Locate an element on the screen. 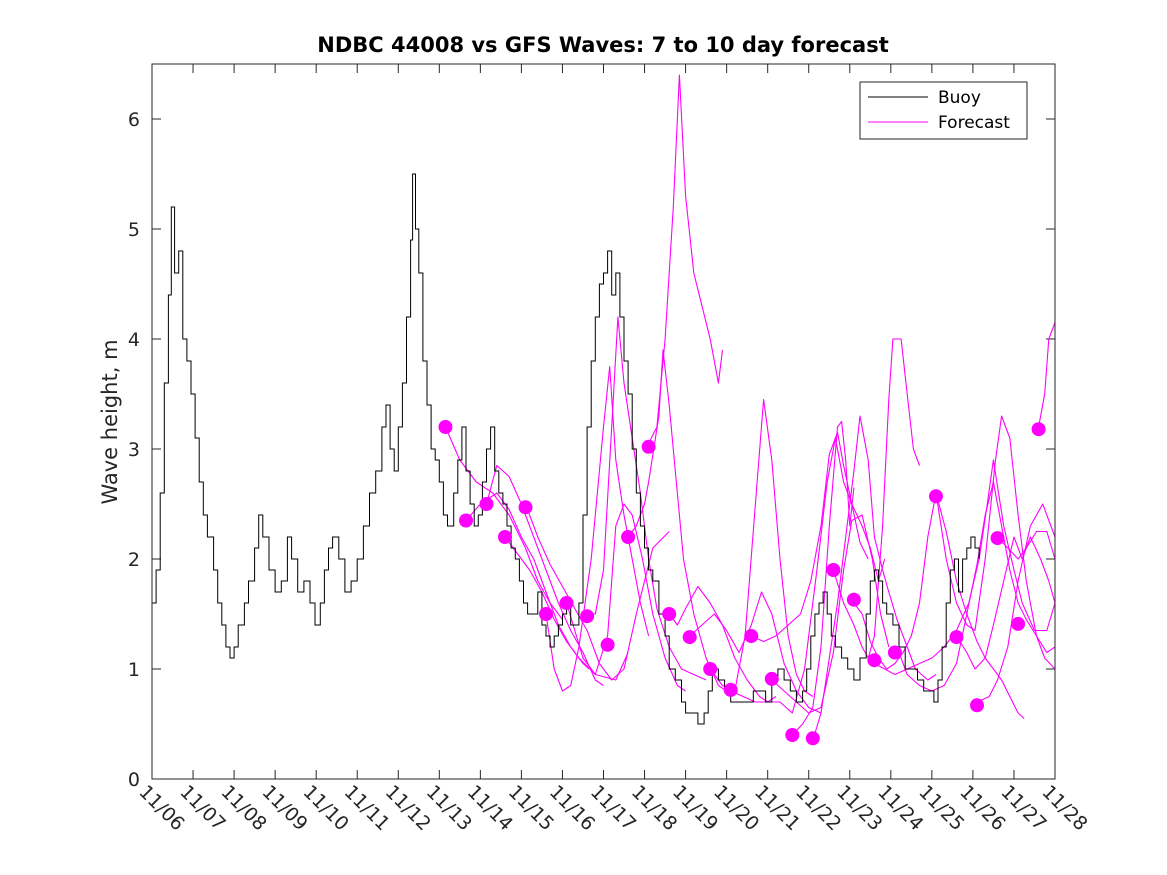 The height and width of the screenshot is (875, 1167). y-tick-label: 3 is located at coordinates (134, 450).